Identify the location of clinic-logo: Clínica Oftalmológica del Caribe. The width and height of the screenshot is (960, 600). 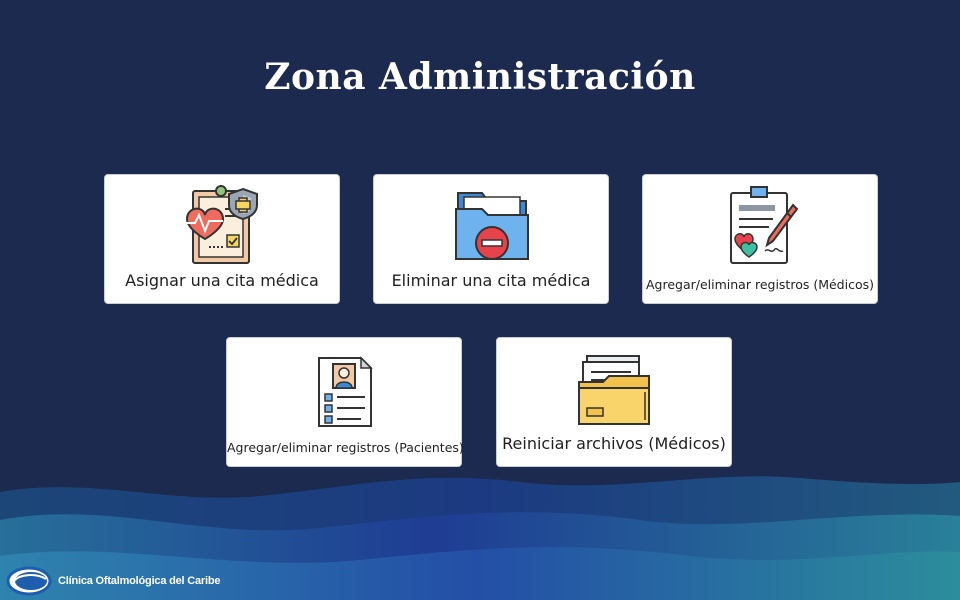
(113, 581).